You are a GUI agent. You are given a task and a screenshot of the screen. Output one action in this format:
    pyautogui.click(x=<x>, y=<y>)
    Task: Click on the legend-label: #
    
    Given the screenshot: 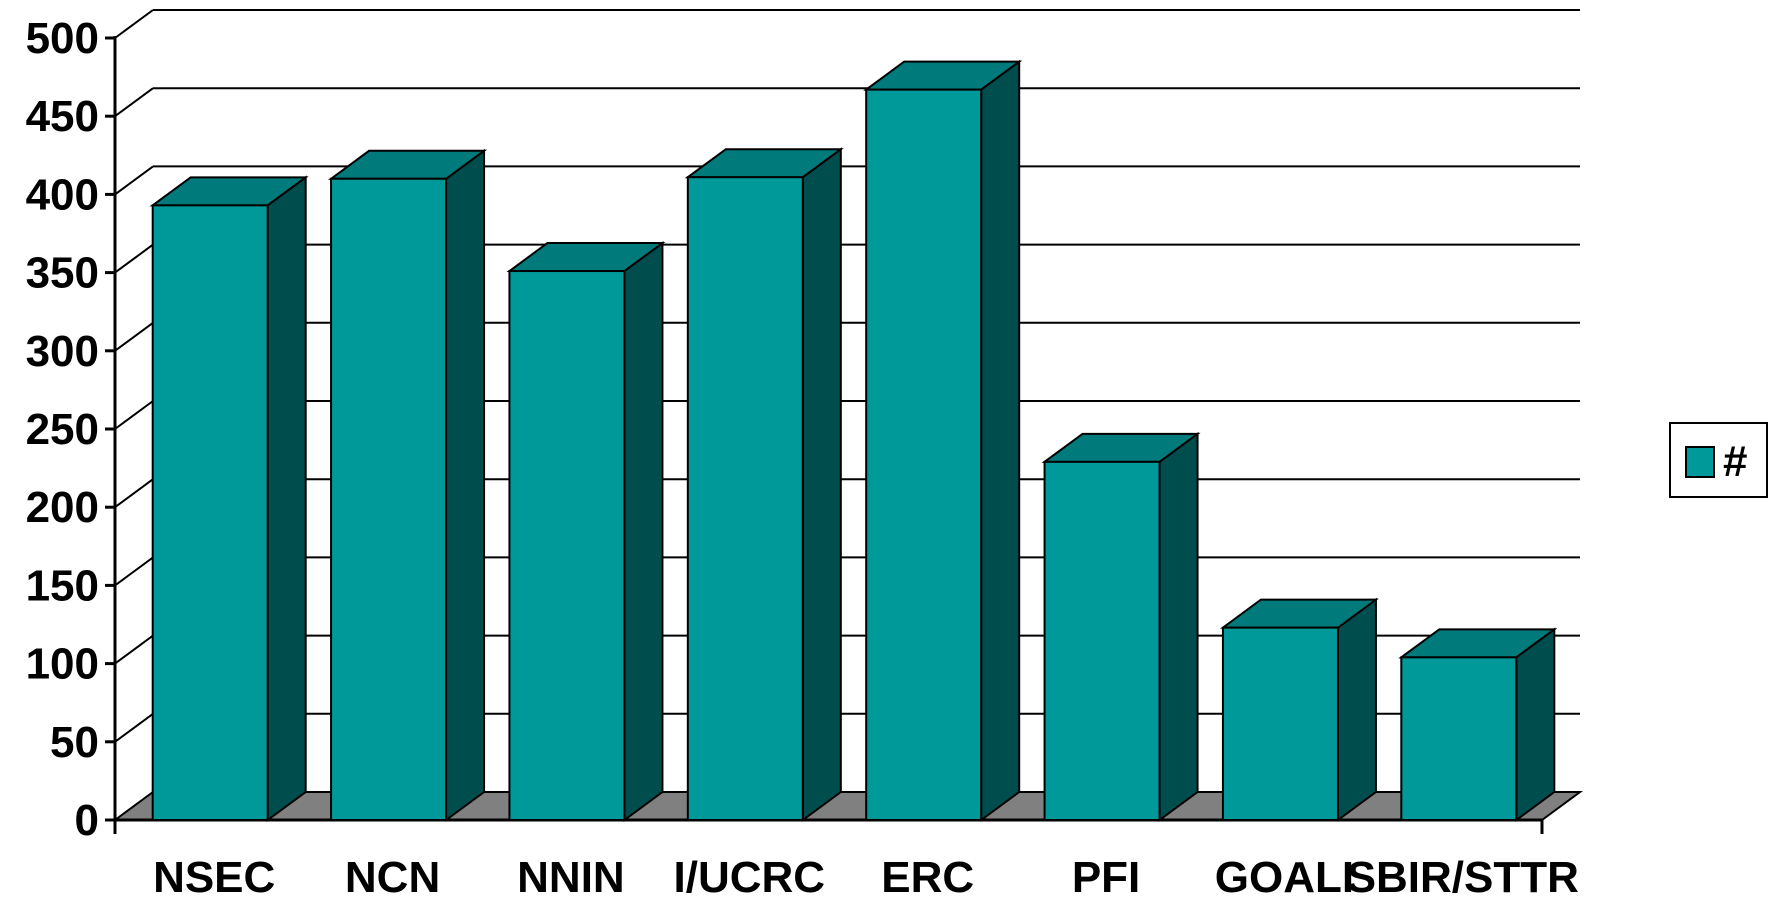 What is the action you would take?
    pyautogui.click(x=1735, y=461)
    